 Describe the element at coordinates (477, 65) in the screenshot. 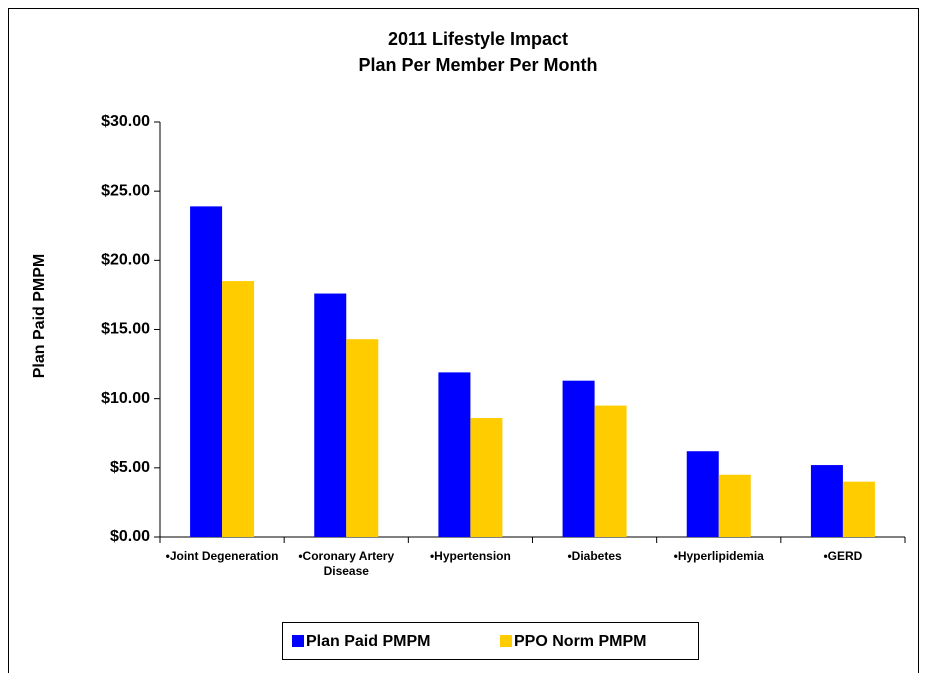

I see `chart-subtitle: Plan Per Member Per Month` at that location.